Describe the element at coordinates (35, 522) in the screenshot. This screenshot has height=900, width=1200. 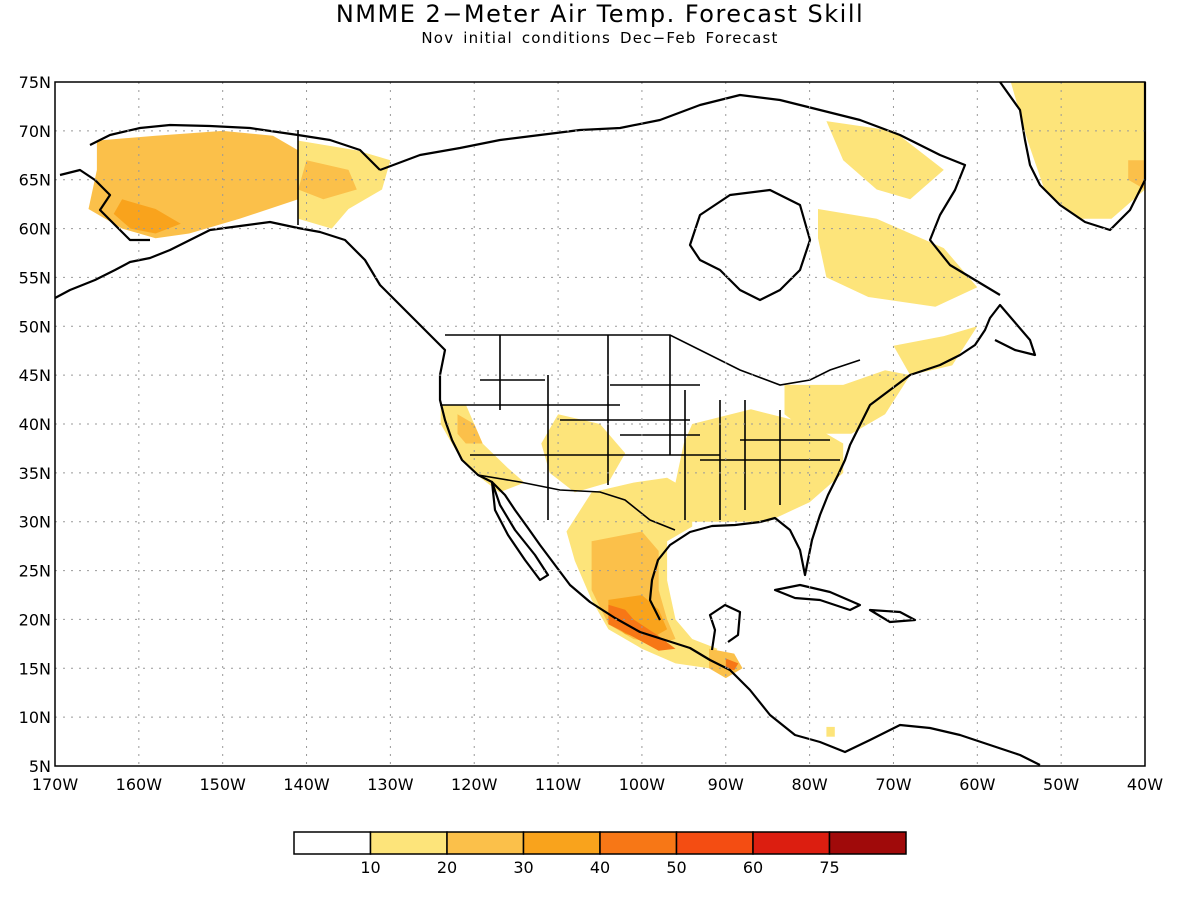
I see `lat-label: 30N` at that location.